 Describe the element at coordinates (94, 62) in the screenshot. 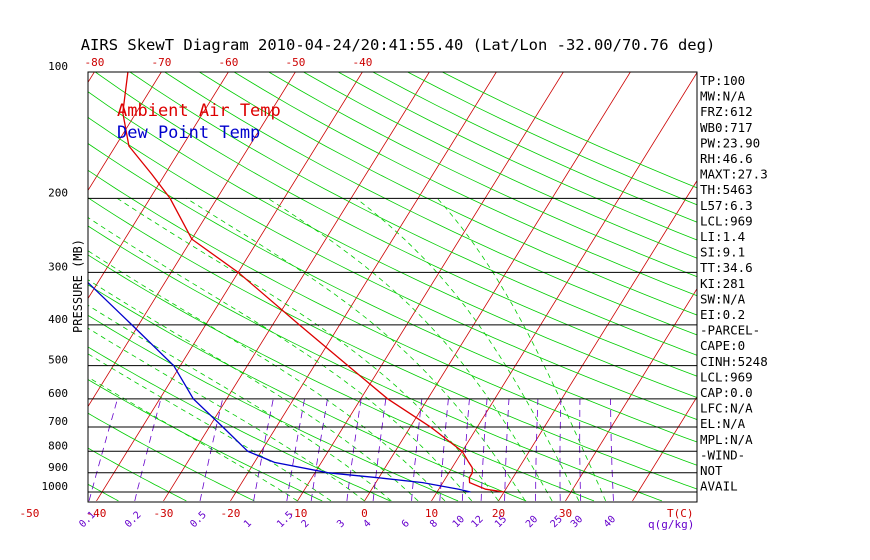

I see `top-temp-tick-label: -80` at that location.